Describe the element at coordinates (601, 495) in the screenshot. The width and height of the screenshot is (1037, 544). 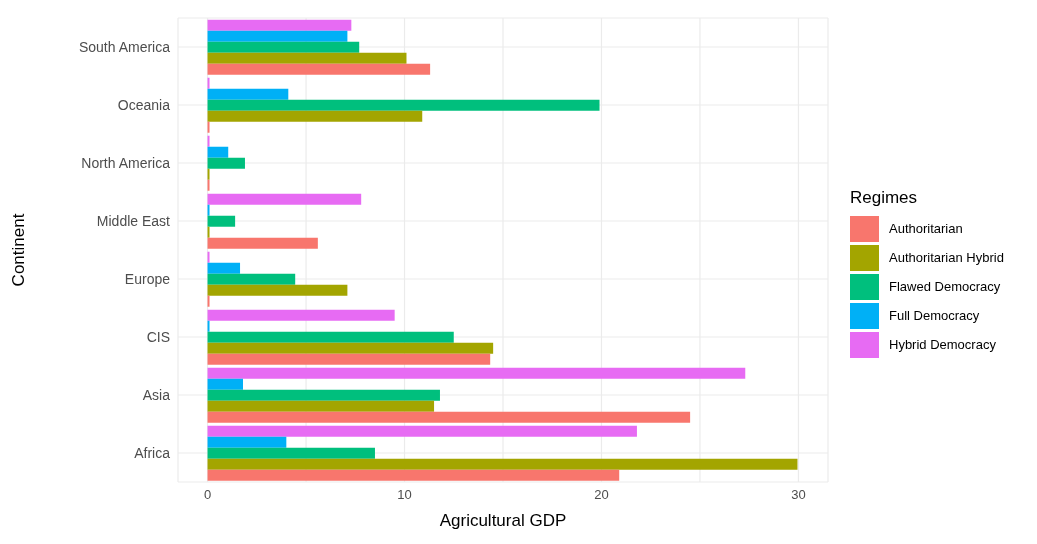
I see `x-tick-label: 20` at that location.